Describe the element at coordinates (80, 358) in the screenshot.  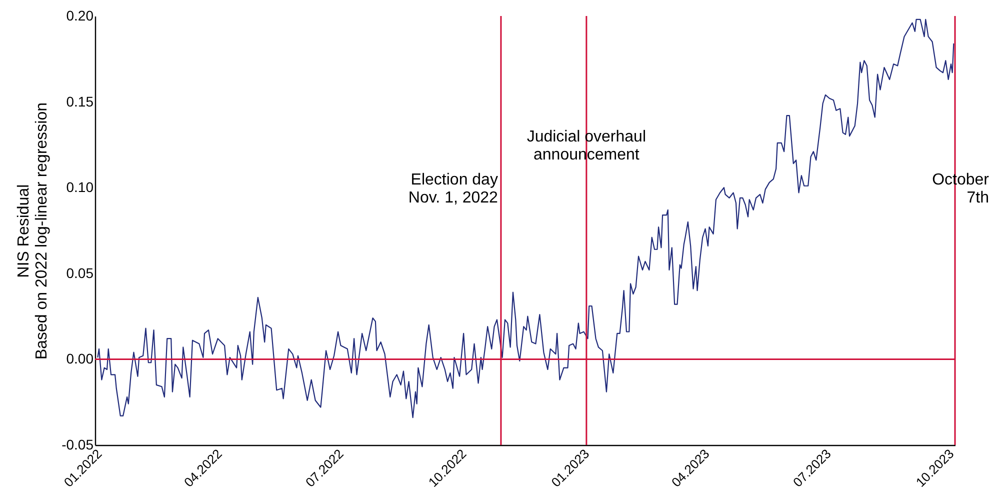
I see `y-tick-label: 0.00` at that location.